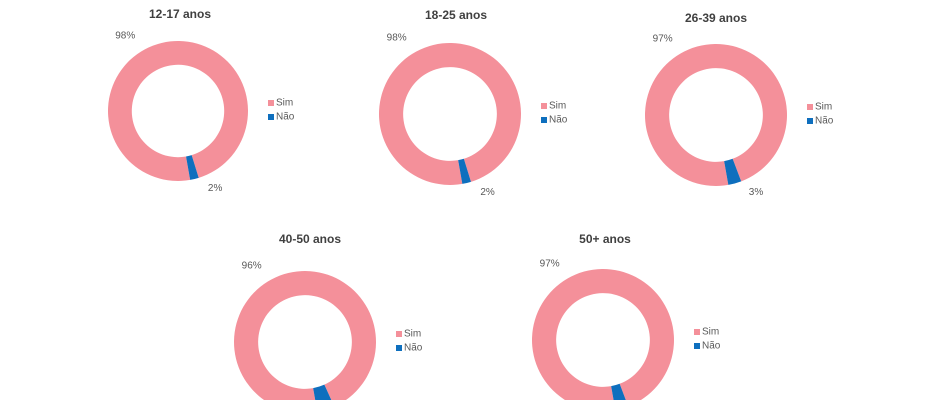  Describe the element at coordinates (310, 239) in the screenshot. I see `chart-title: 40-50 anos` at that location.